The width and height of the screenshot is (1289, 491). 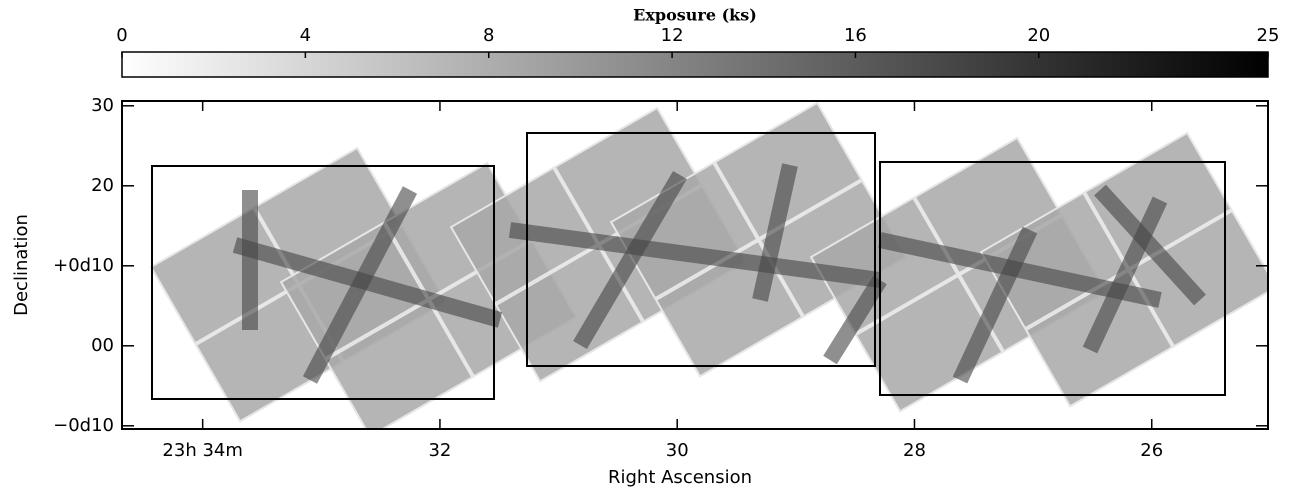 What do you see at coordinates (102, 185) in the screenshot?
I see `y-tick-label: 20` at bounding box center [102, 185].